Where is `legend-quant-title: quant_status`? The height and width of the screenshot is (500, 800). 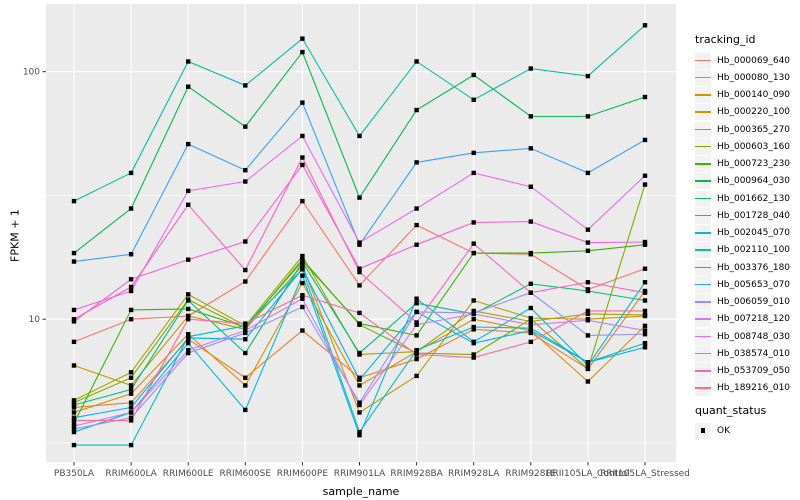 legend-quant-title: quant_status is located at coordinates (731, 410).